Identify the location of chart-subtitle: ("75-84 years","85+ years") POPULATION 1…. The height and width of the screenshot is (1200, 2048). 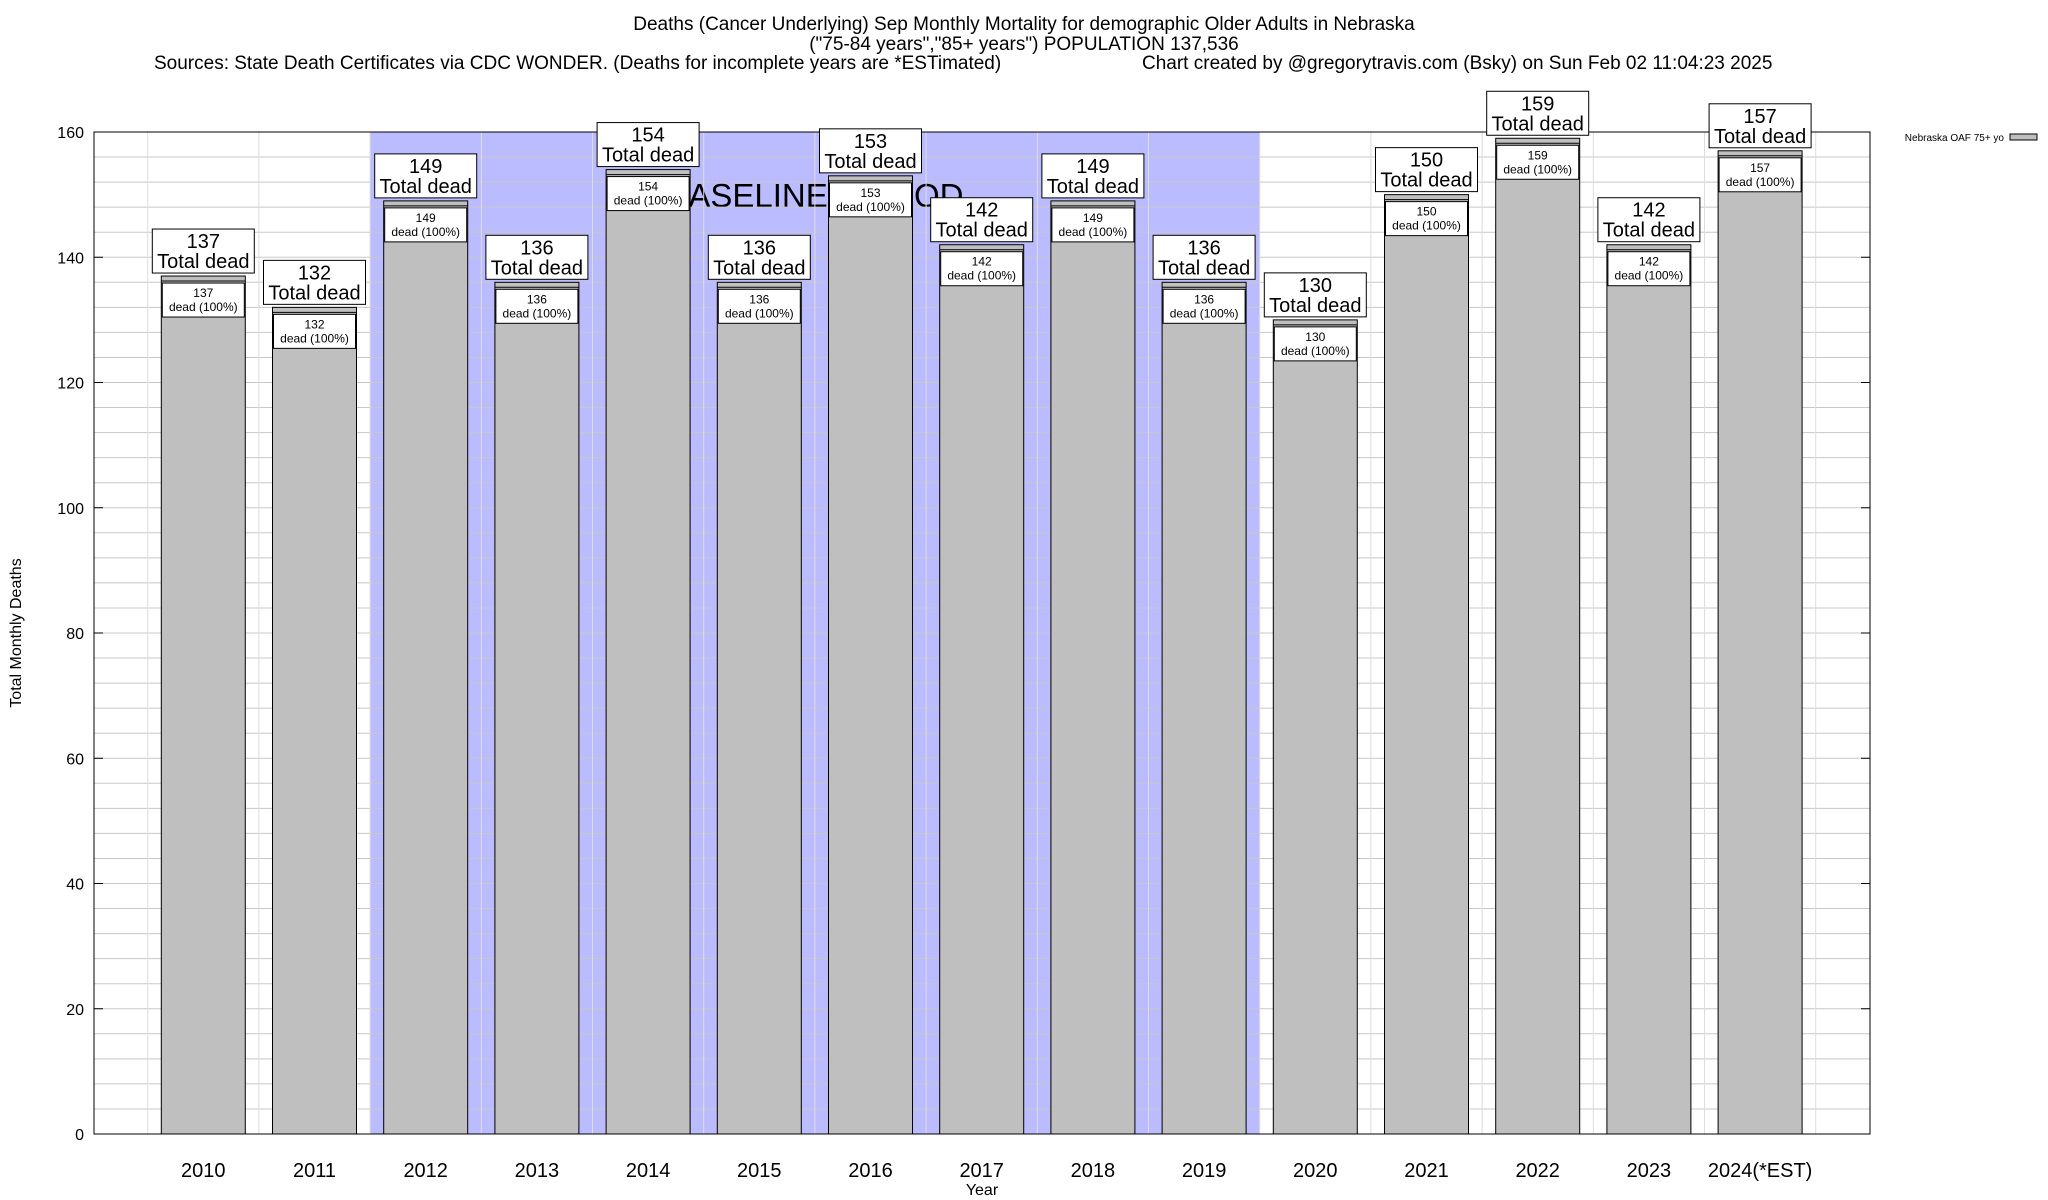
(1024, 44).